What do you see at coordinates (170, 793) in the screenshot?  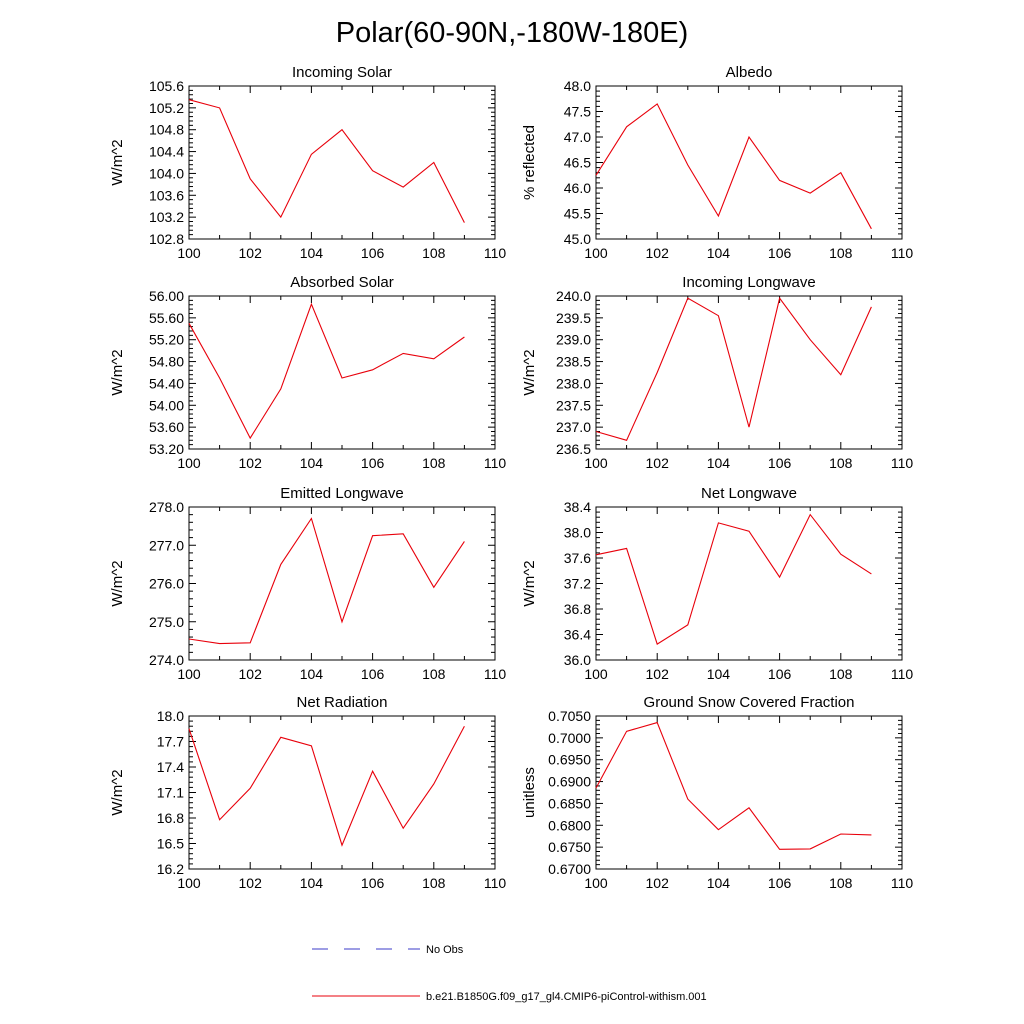 I see `y-tick-label: 17.1` at bounding box center [170, 793].